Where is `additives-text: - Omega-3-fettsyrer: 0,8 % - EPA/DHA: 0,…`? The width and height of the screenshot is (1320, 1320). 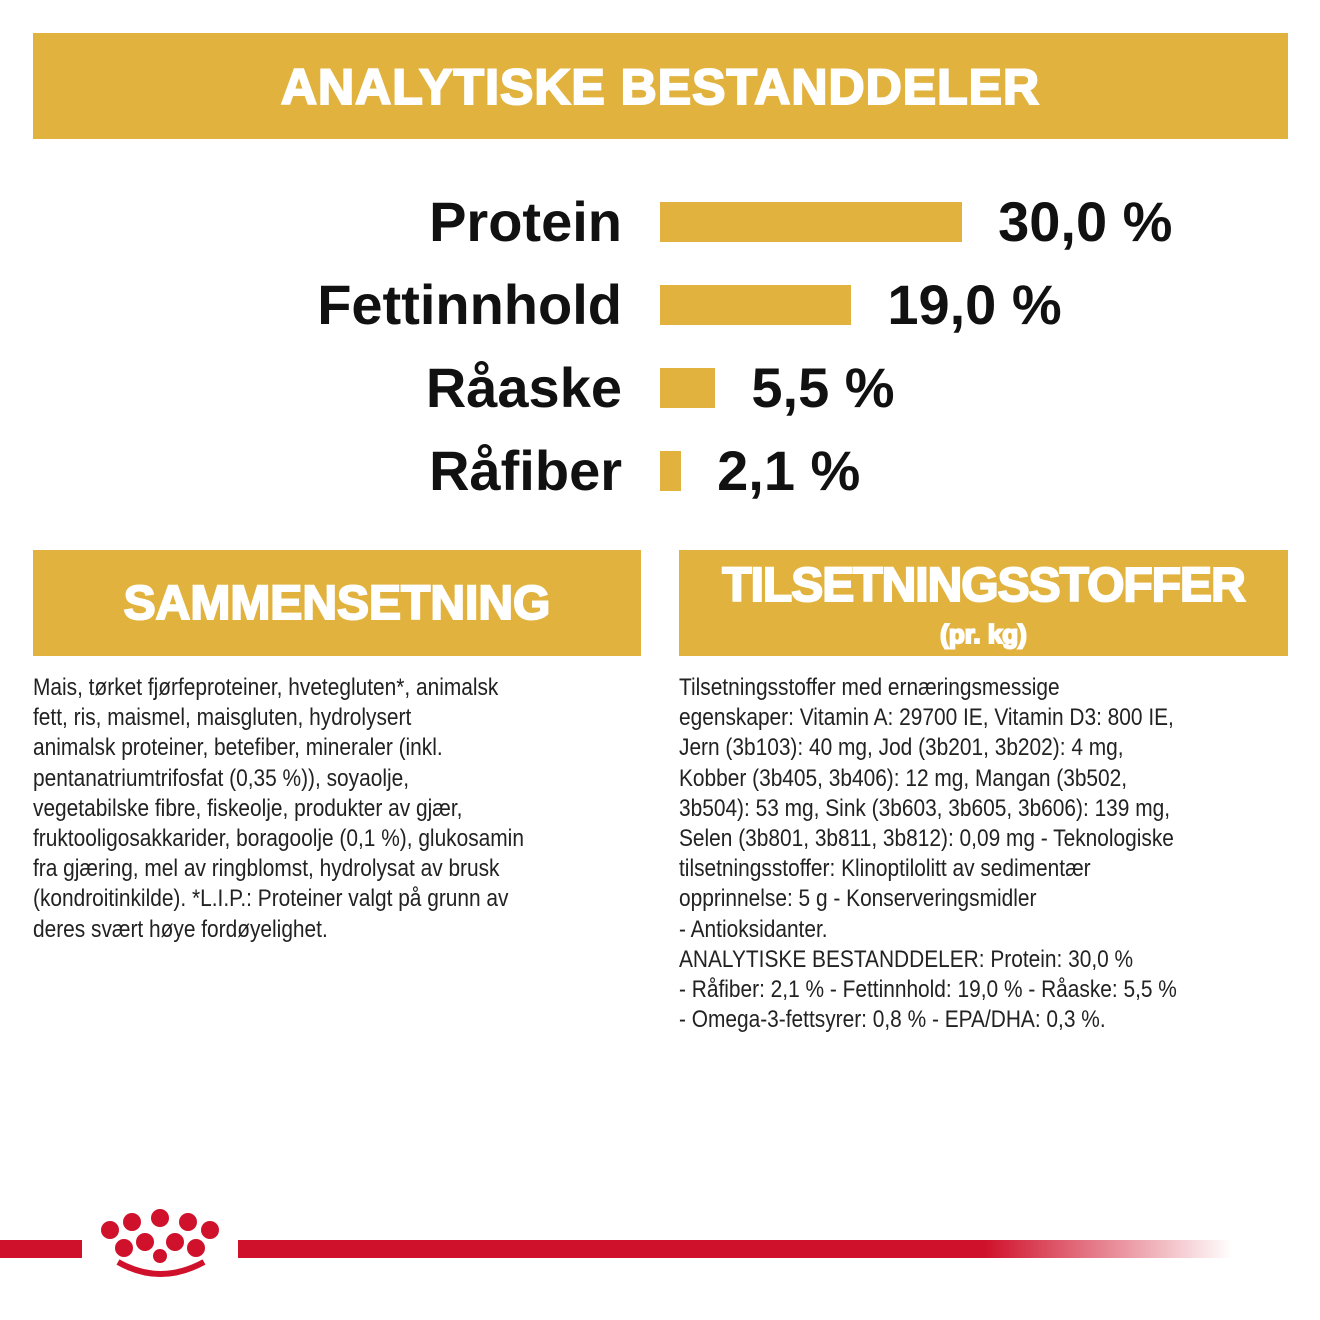 additives-text: - Omega-3-fettsyrer: 0,8 % - EPA/DHA: 0,… is located at coordinates (892, 1020).